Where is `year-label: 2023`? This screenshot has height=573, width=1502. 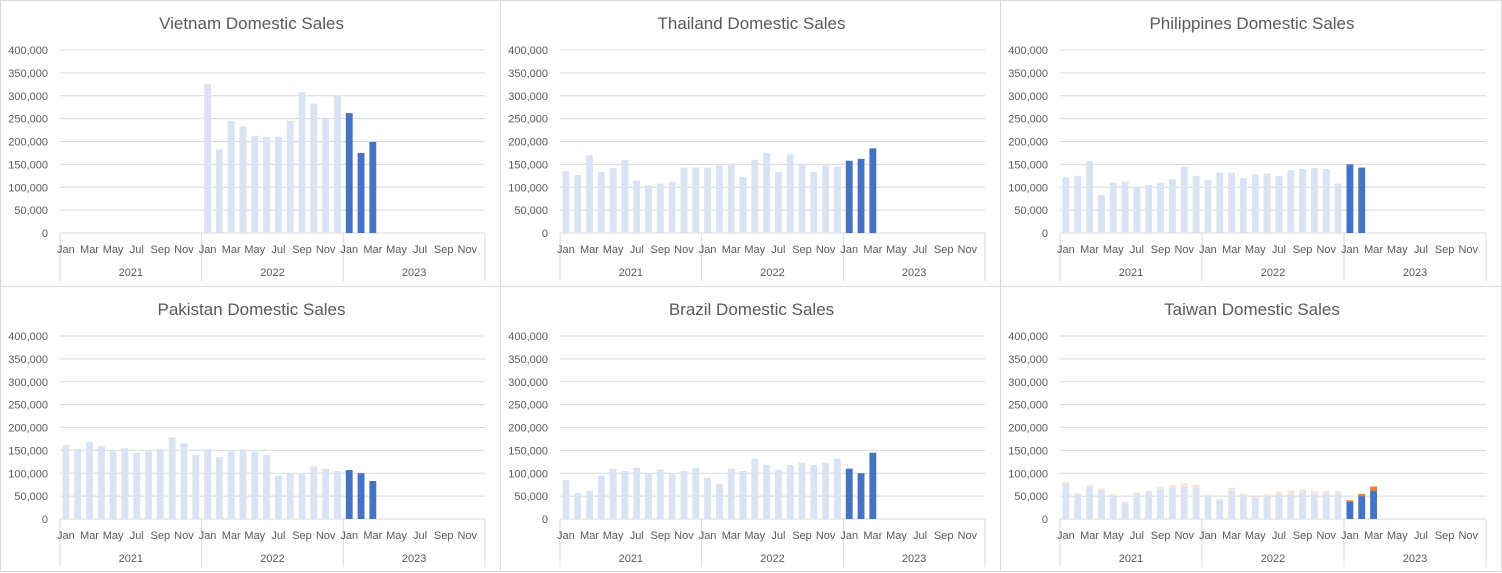 year-label: 2023 is located at coordinates (914, 273).